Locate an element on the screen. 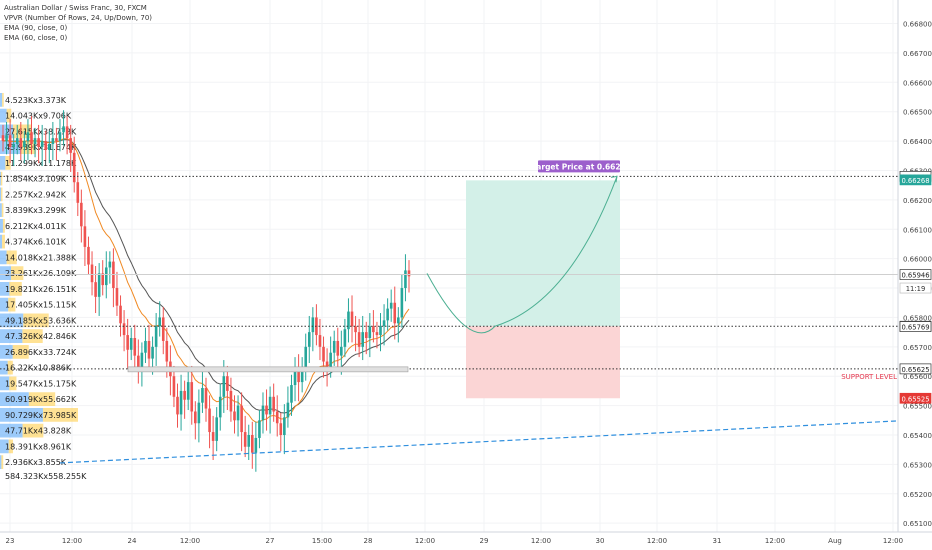 The image size is (932, 550). price-tick-label: 0.65100 is located at coordinates (917, 524).